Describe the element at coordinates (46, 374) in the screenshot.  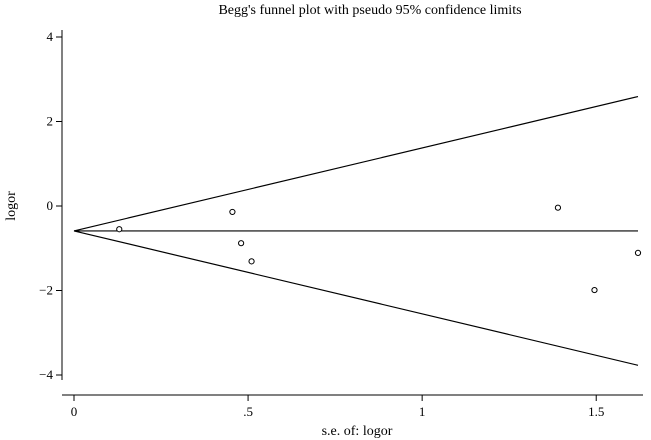
I see `y-tick-label: −4` at that location.